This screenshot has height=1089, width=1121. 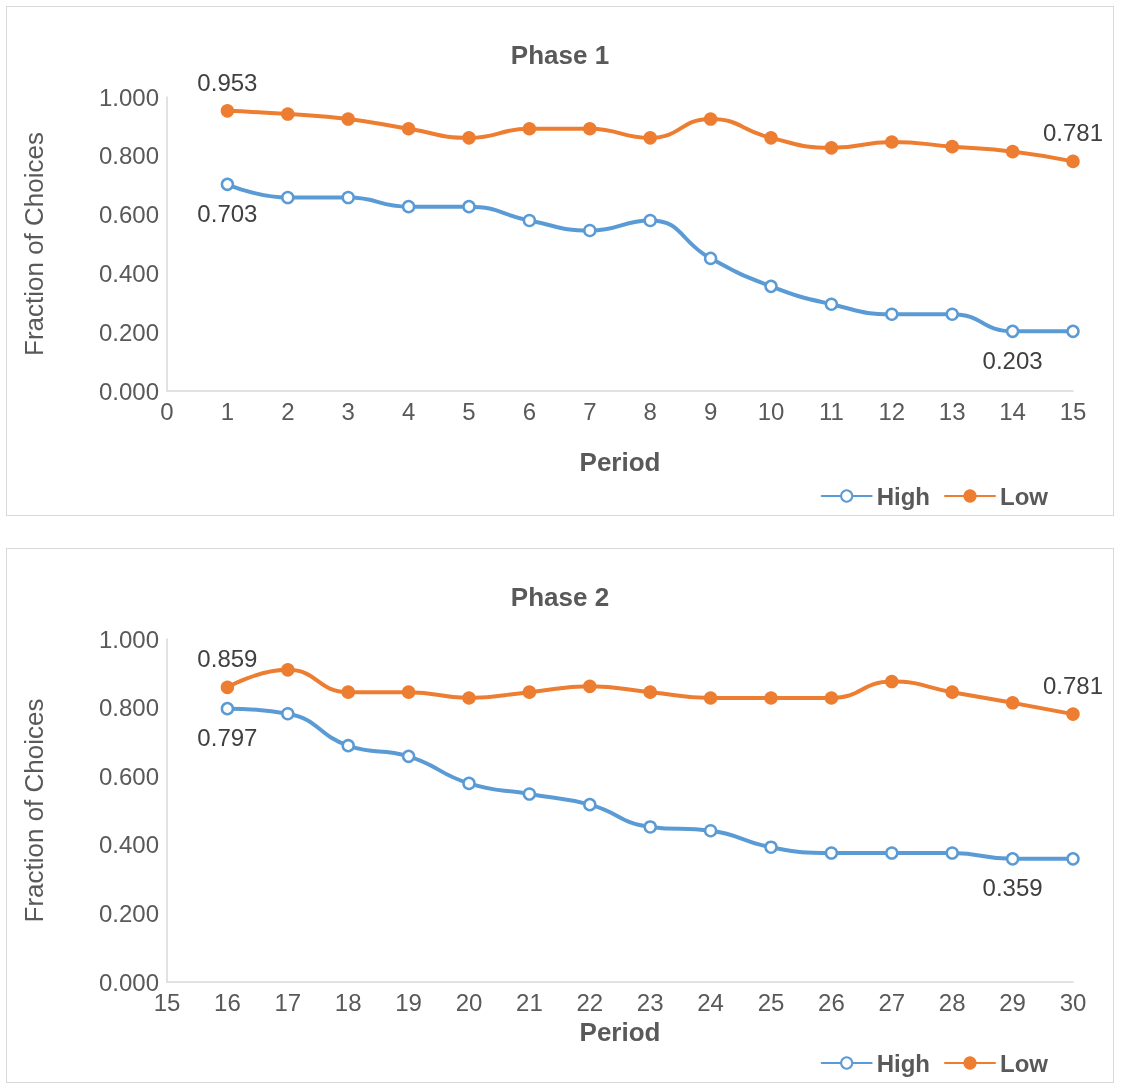 What do you see at coordinates (1012, 1002) in the screenshot?
I see `x-tick-label: 29` at bounding box center [1012, 1002].